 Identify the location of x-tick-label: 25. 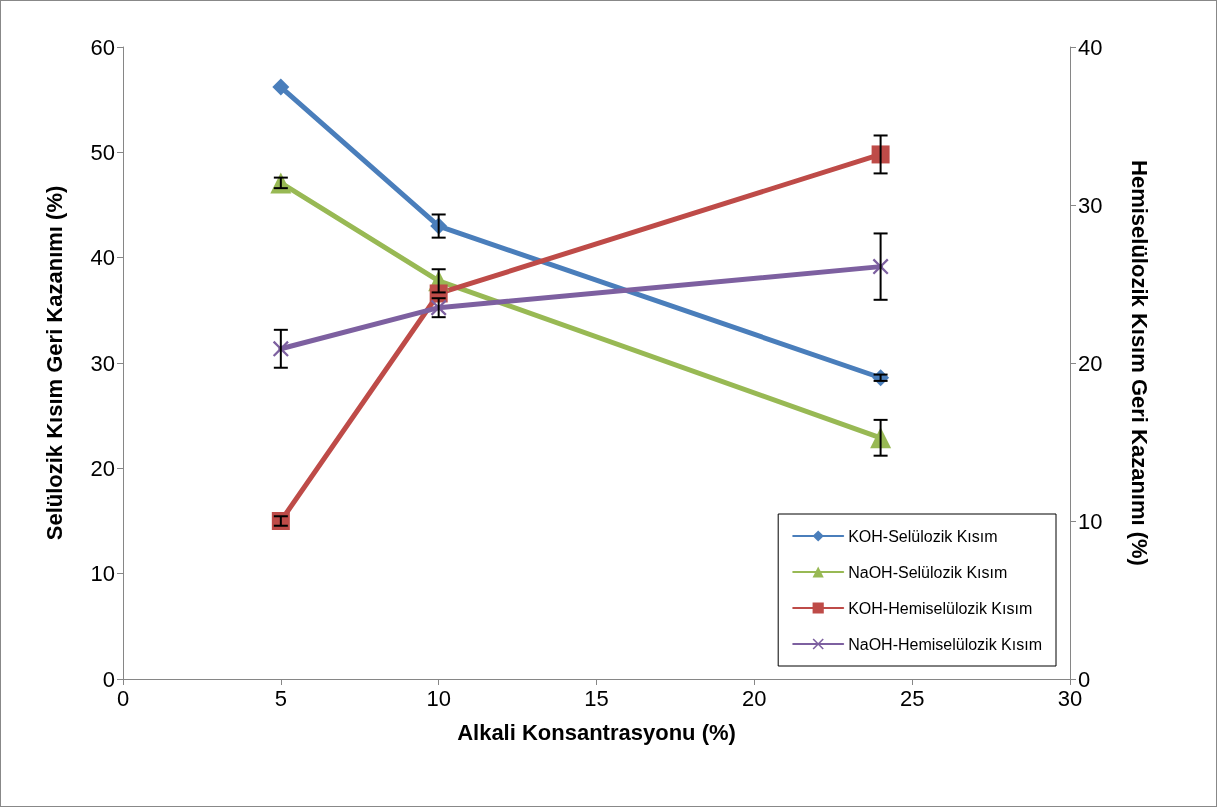
(912, 698).